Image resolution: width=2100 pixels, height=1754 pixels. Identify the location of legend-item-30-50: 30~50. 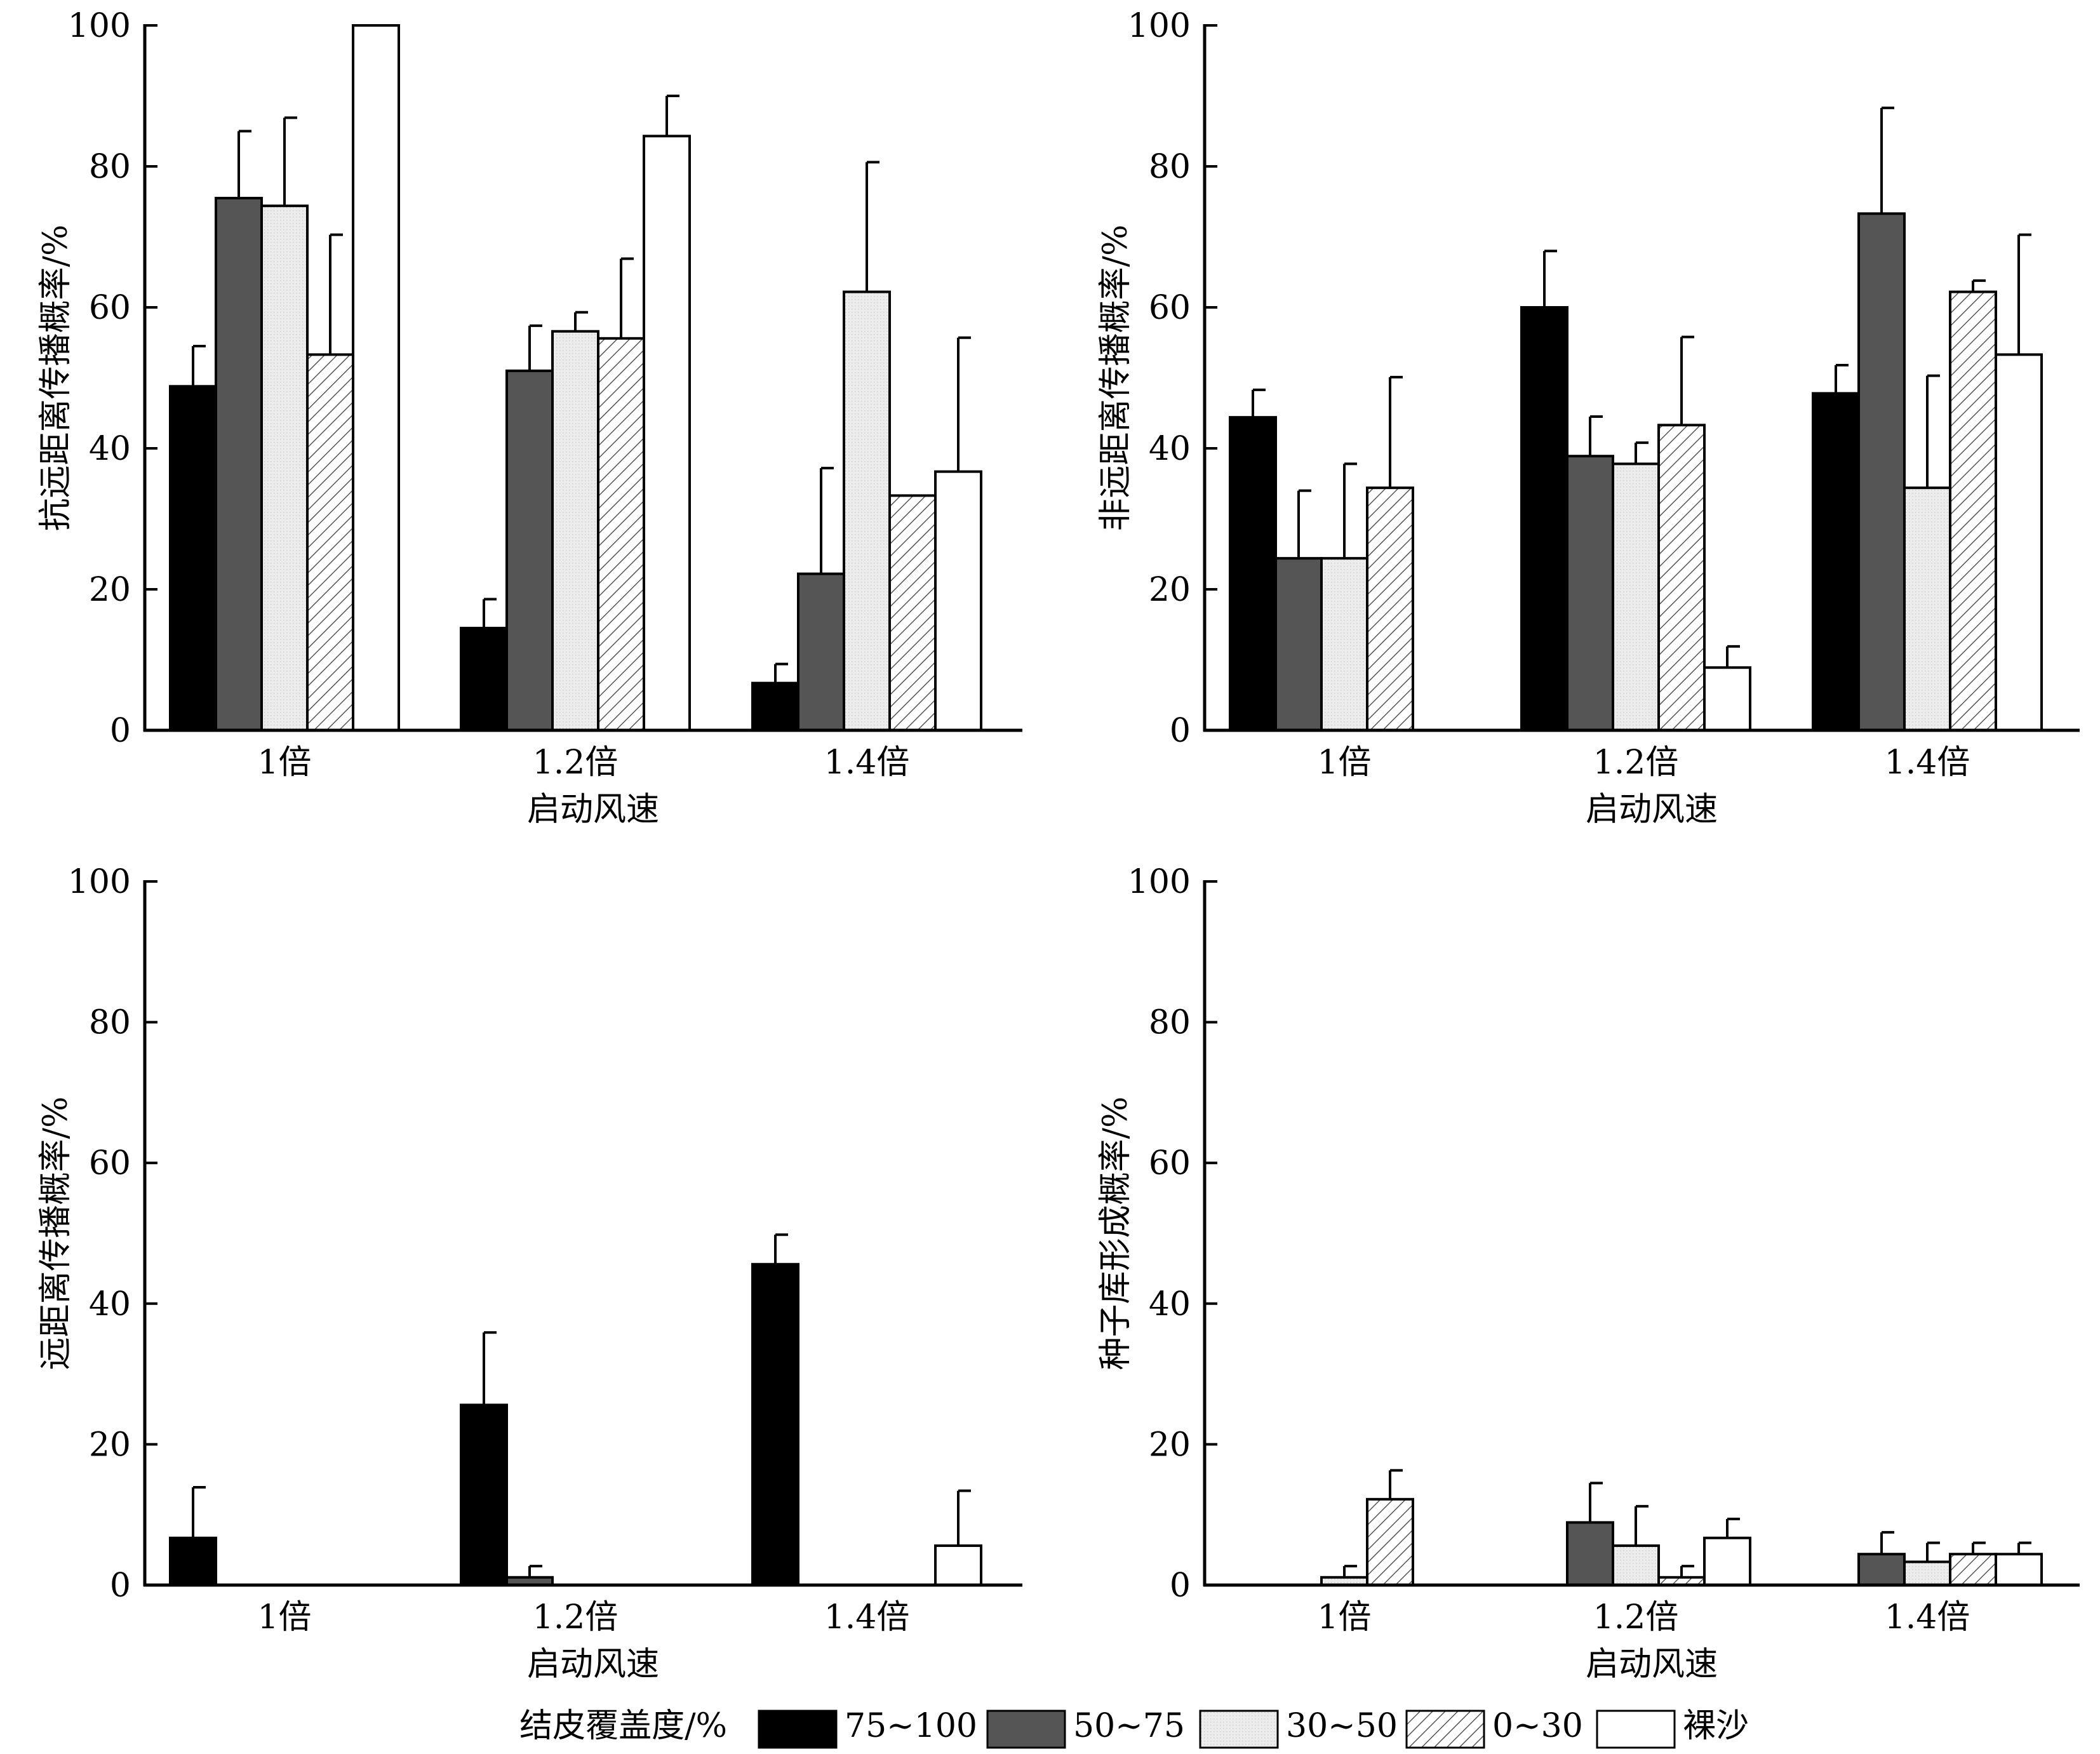
(1298, 1728).